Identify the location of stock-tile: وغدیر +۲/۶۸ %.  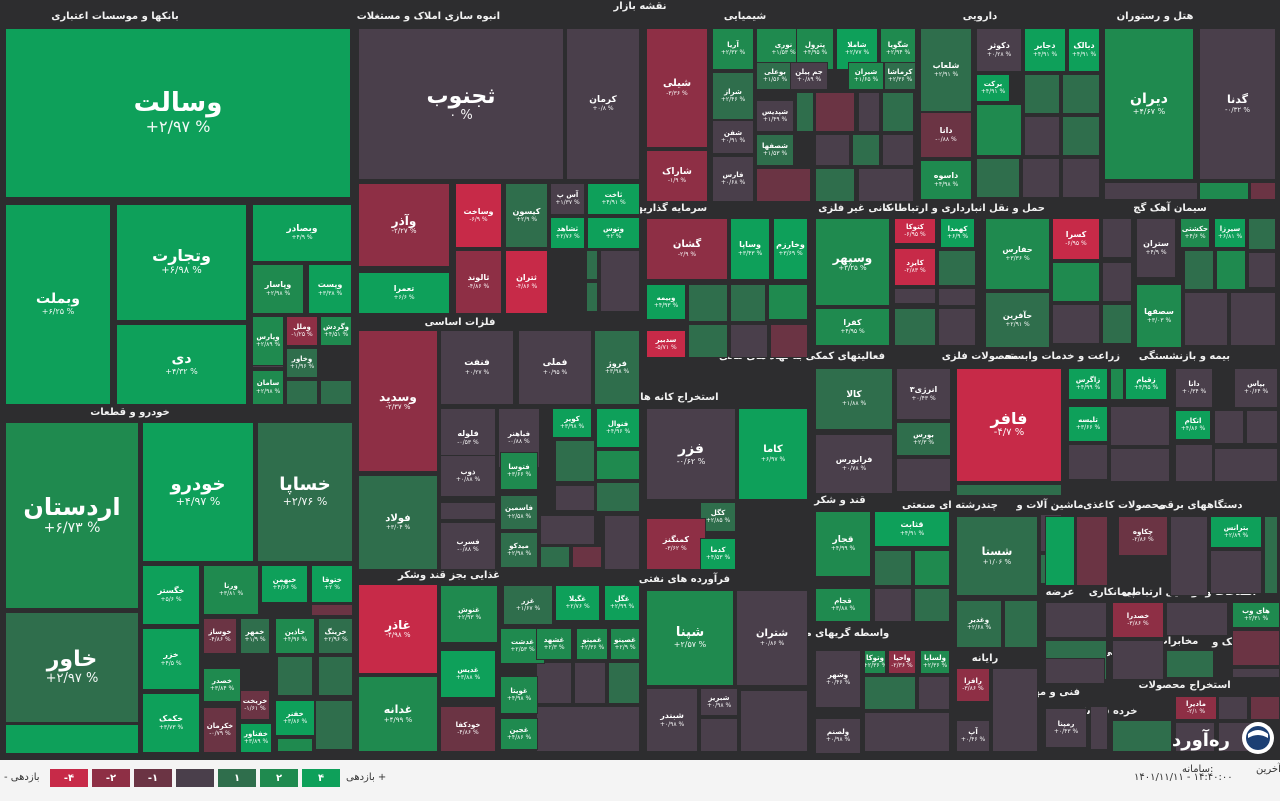
(979, 624).